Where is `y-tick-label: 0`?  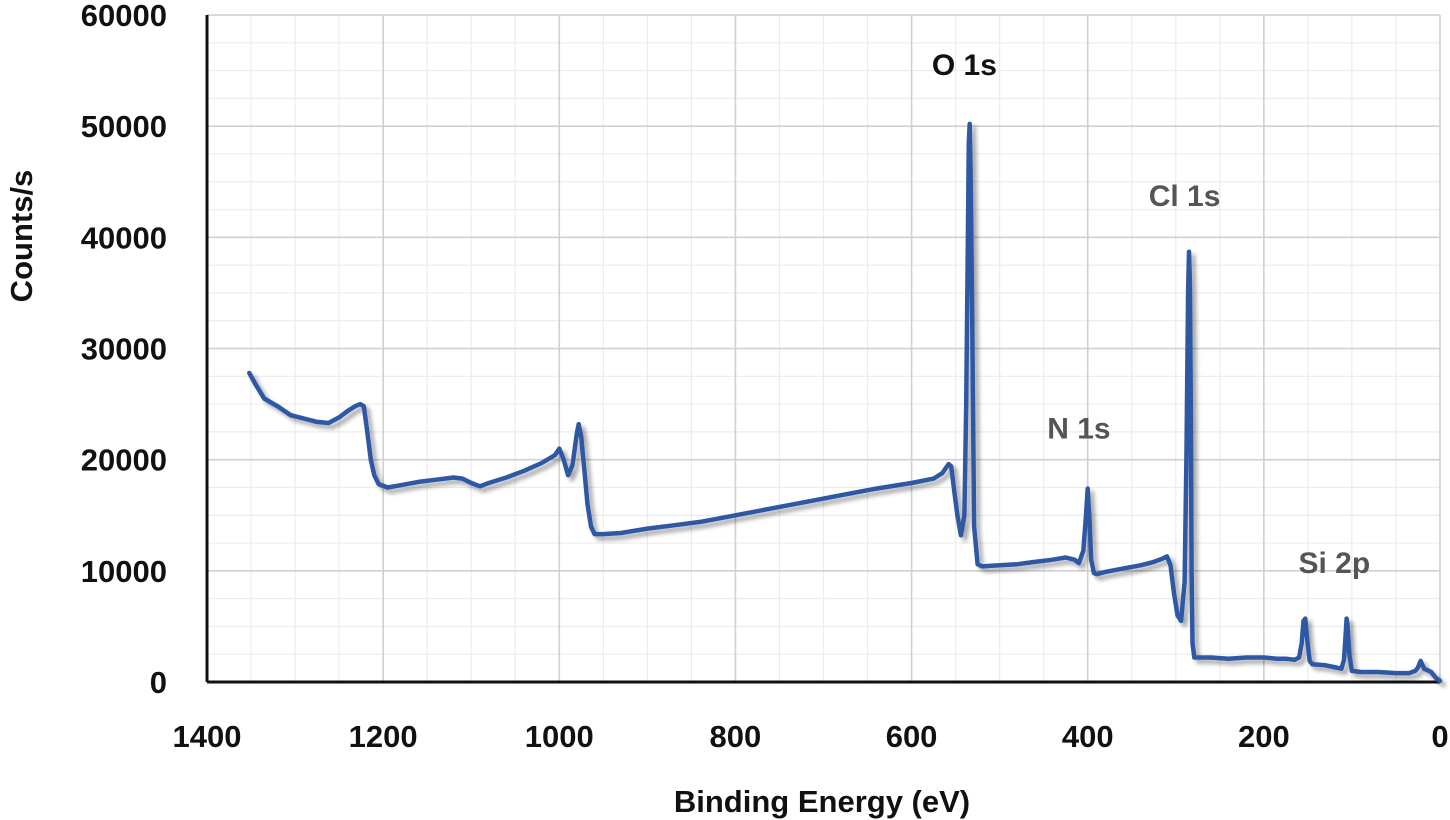 y-tick-label: 0 is located at coordinates (158, 682).